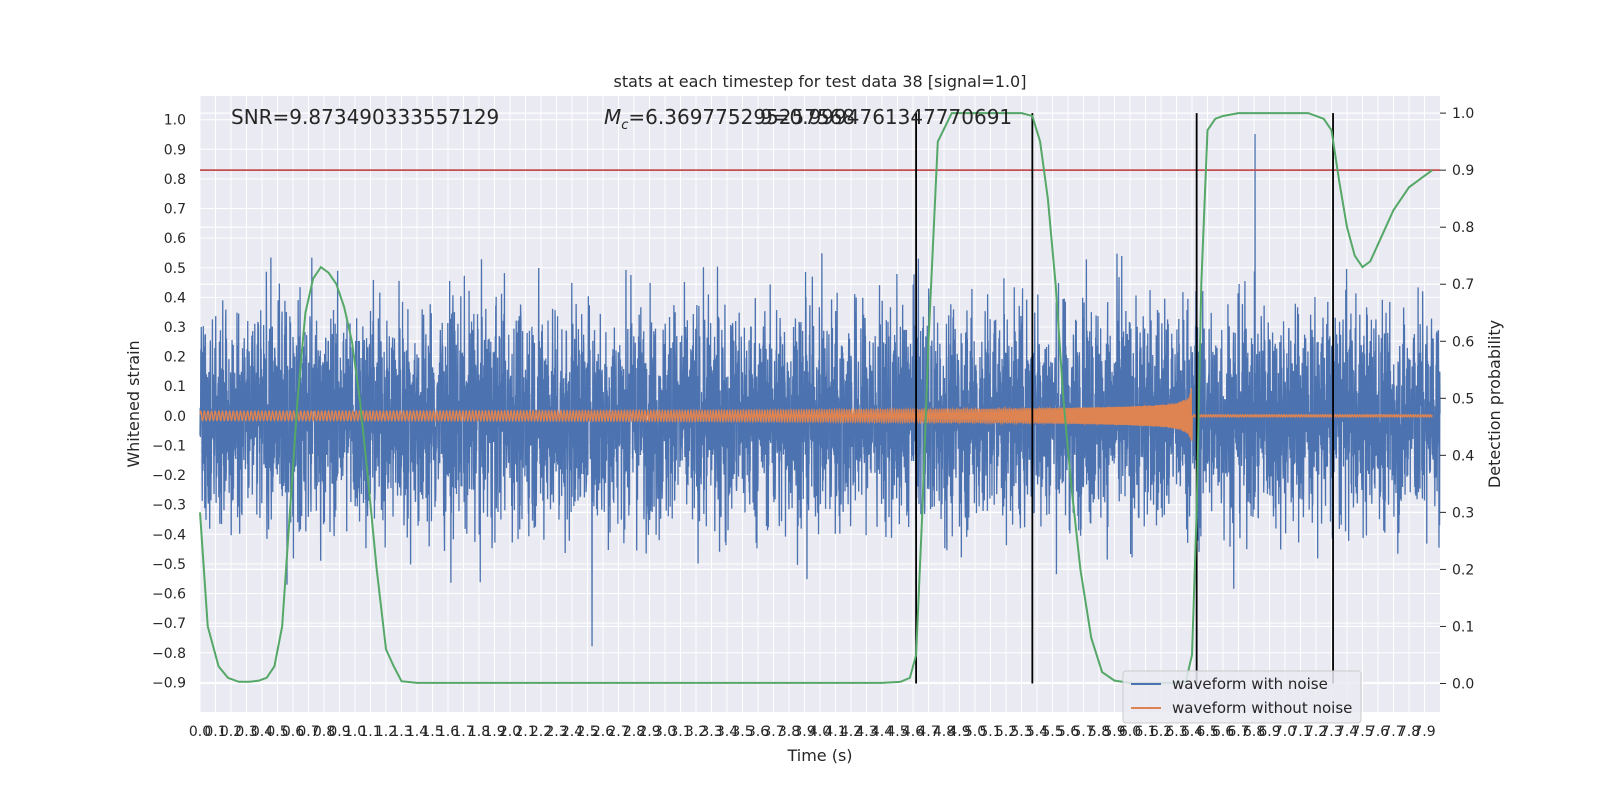 Image resolution: width=1600 pixels, height=800 pixels. What do you see at coordinates (169, 476) in the screenshot?
I see `y-tick-label: −0.2` at bounding box center [169, 476].